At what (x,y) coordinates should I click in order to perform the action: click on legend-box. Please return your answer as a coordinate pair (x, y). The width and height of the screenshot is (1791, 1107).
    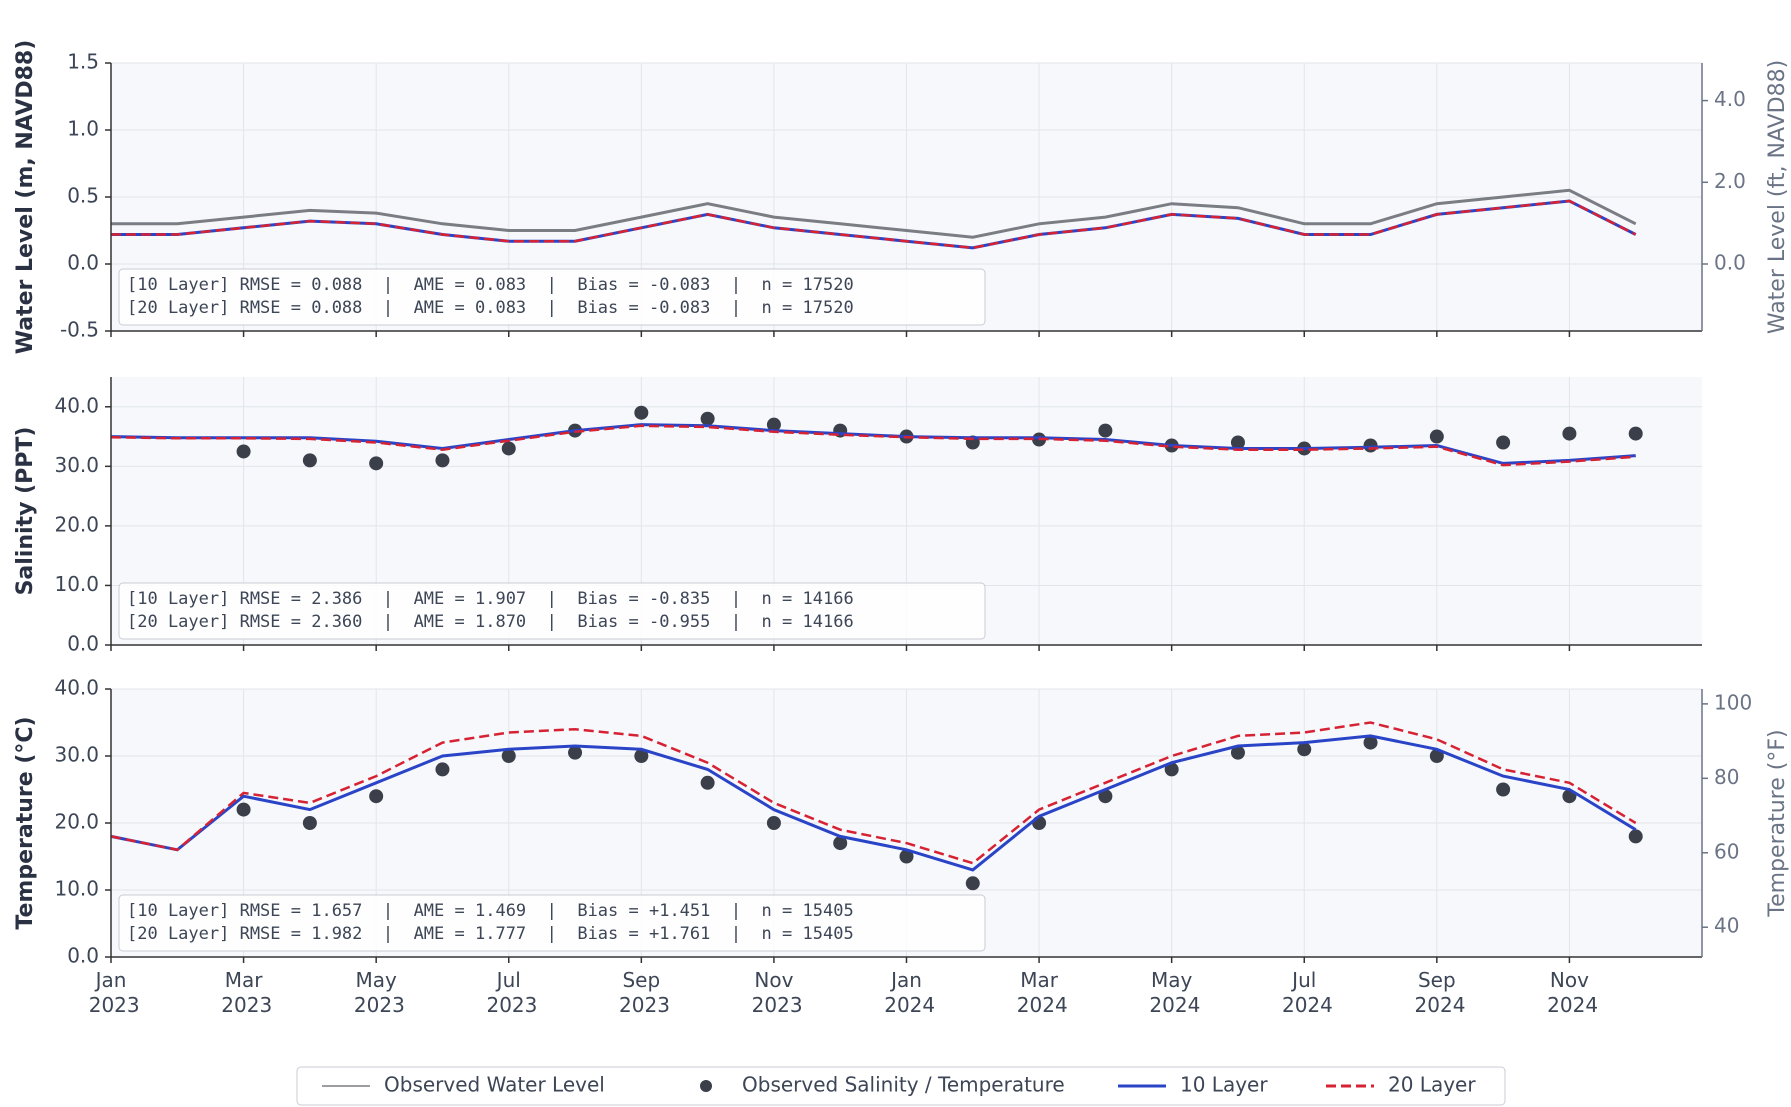
    Looking at the image, I should click on (901, 1086).